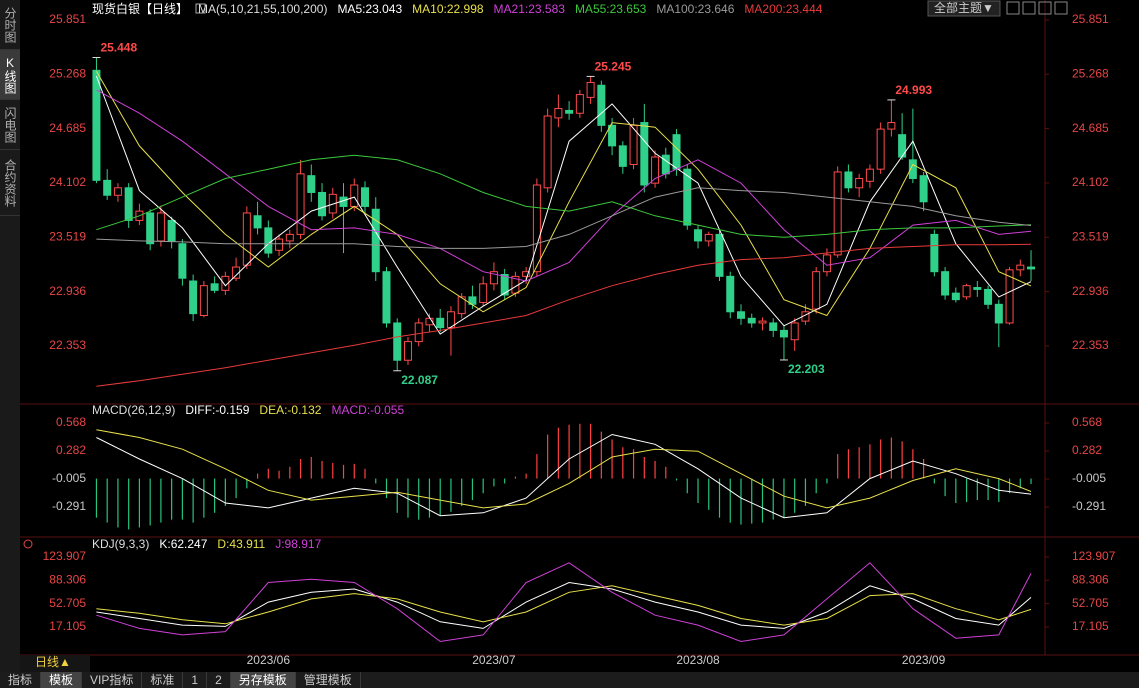  I want to click on theme-button-box, so click(964, 8).